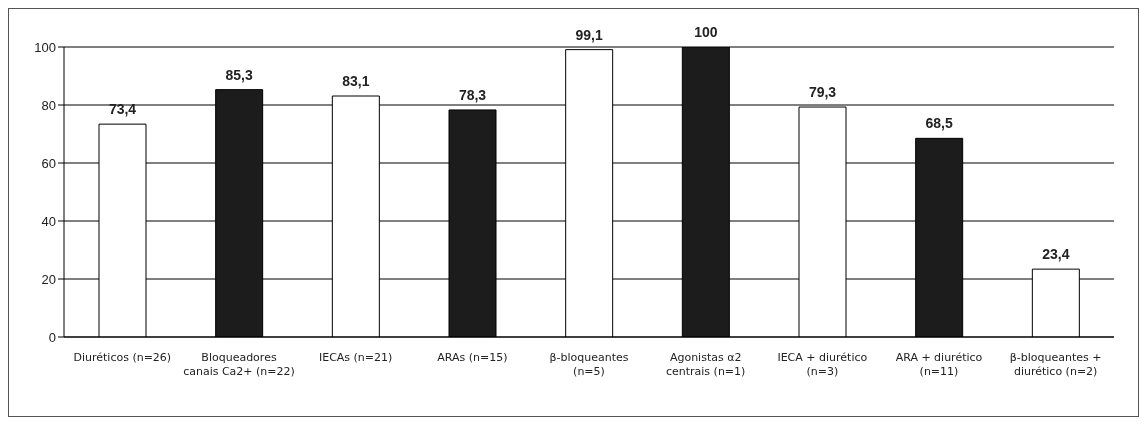 The height and width of the screenshot is (425, 1147). I want to click on data-label: 23,4, so click(1056, 254).